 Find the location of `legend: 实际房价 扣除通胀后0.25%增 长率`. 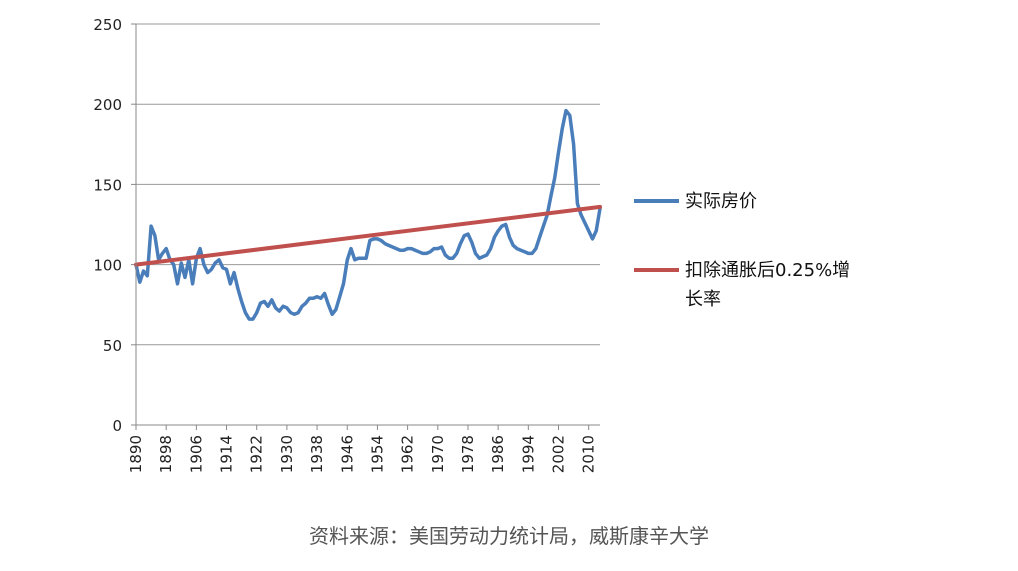

legend: 实际房价 扣除通胀后0.25%增 长率 is located at coordinates (742, 250).